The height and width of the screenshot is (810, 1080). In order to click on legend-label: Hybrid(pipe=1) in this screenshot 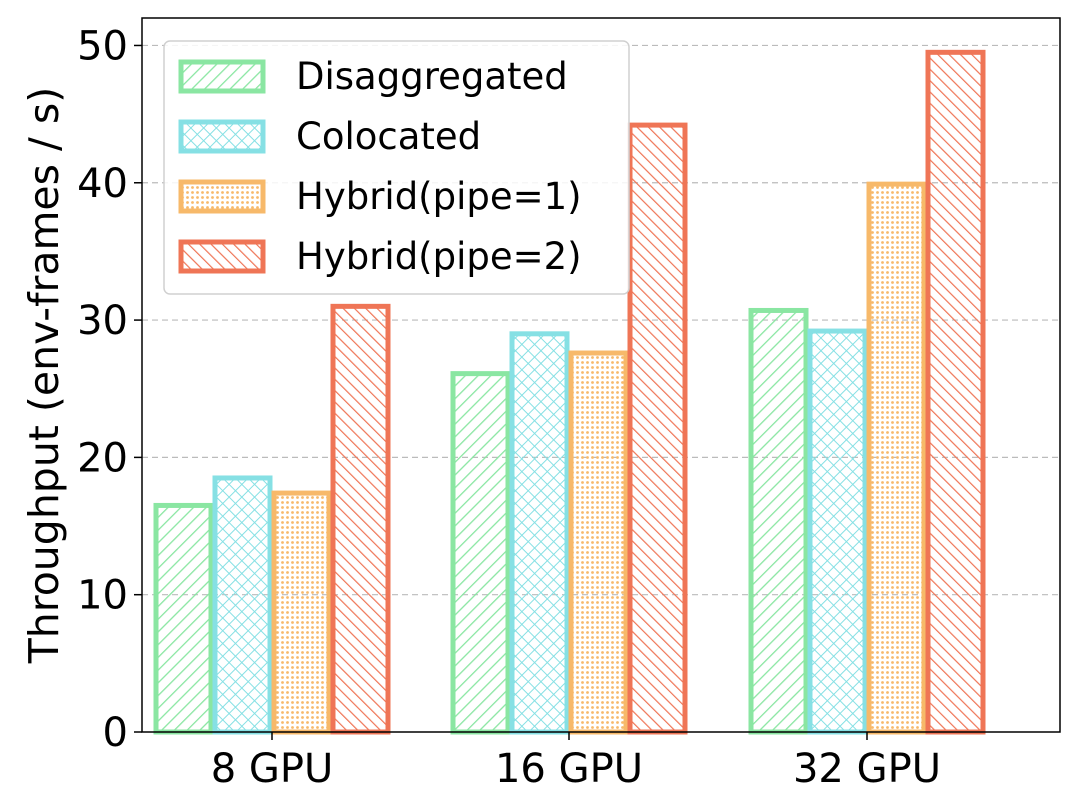, I will do `click(439, 196)`.